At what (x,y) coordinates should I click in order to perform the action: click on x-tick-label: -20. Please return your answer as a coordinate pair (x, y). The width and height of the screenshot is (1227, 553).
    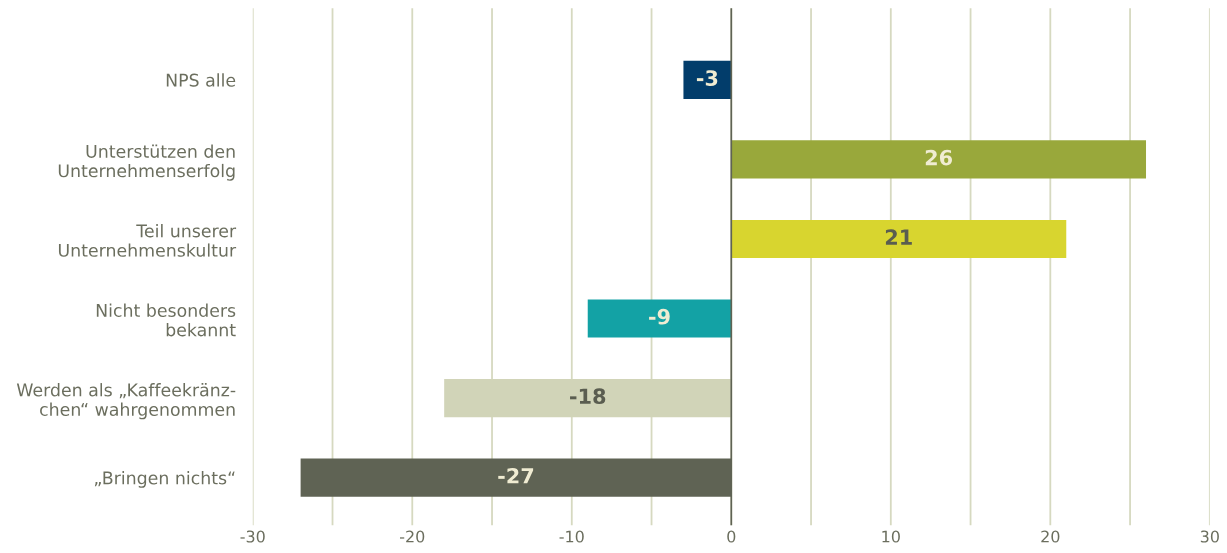
    Looking at the image, I should click on (412, 536).